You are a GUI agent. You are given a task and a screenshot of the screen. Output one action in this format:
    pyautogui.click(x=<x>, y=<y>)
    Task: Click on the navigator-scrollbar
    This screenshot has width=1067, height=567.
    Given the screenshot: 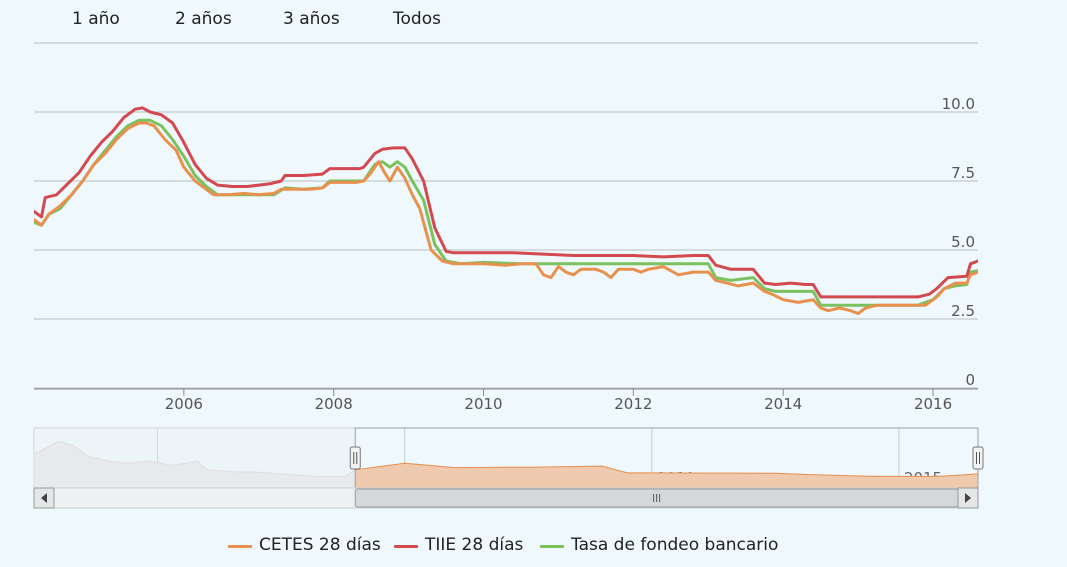 What is the action you would take?
    pyautogui.click(x=506, y=498)
    